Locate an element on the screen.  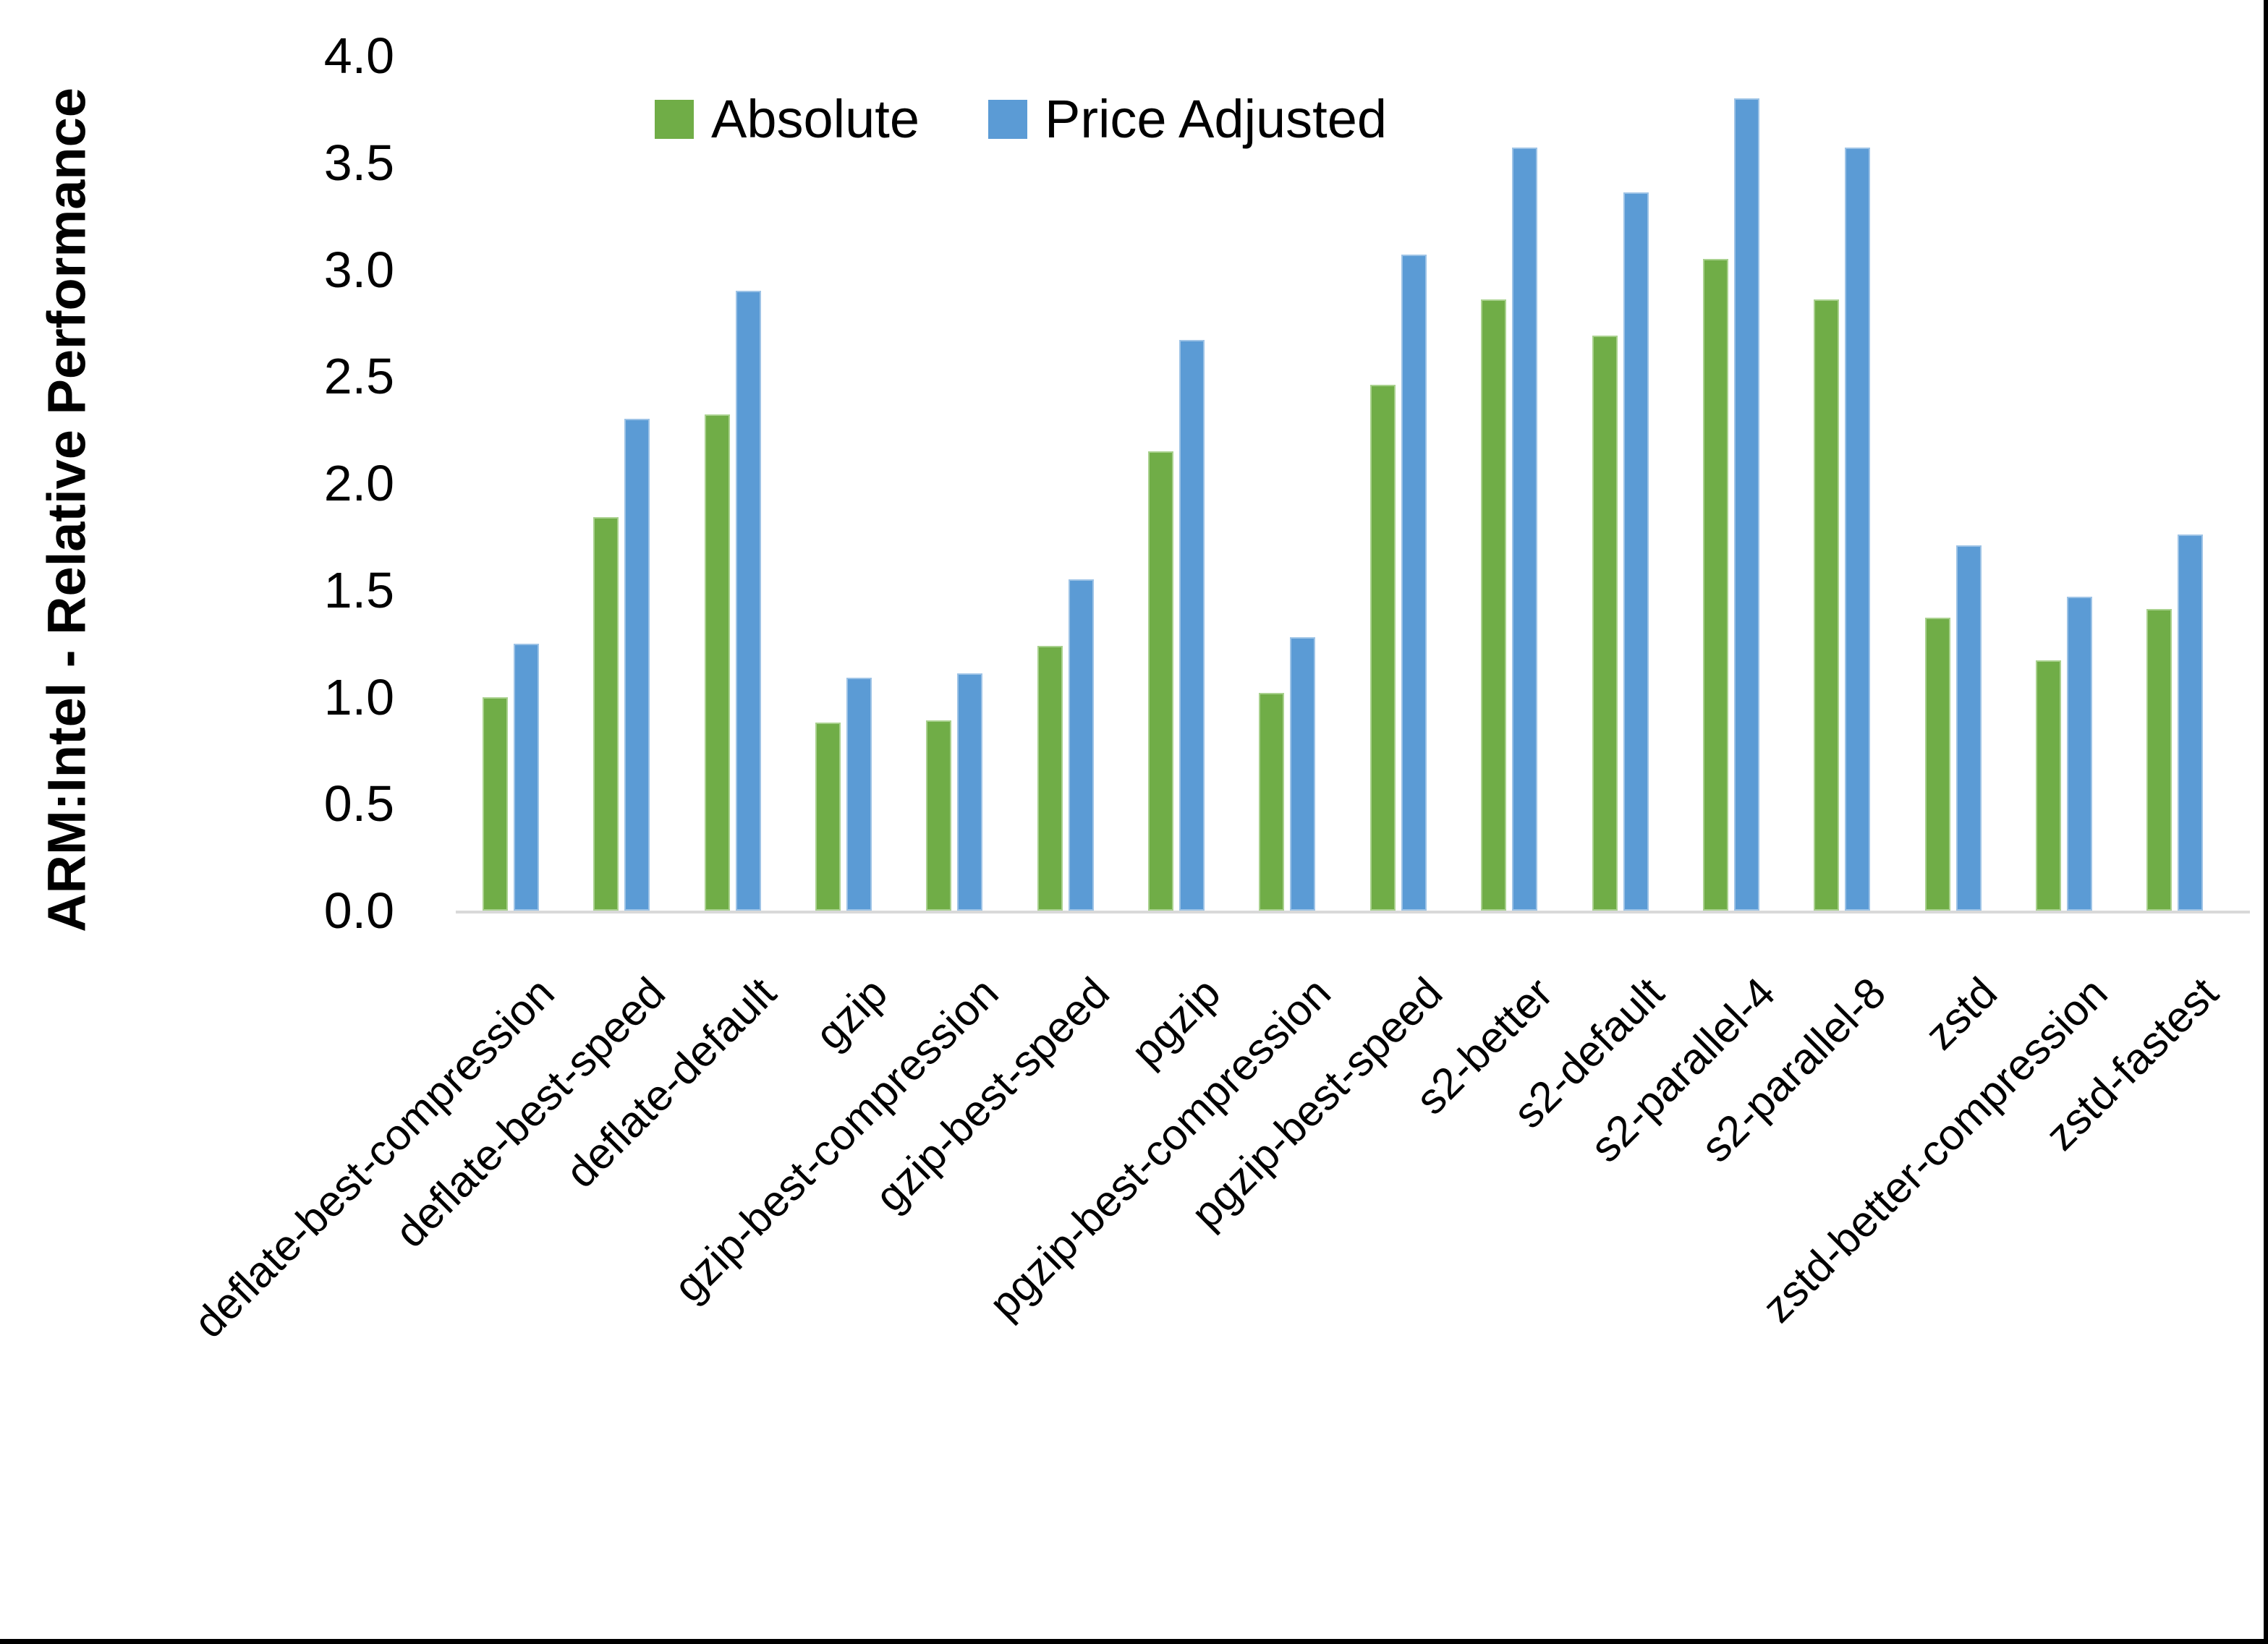
y-tick-label-0.5: 0.5 is located at coordinates (358, 803).